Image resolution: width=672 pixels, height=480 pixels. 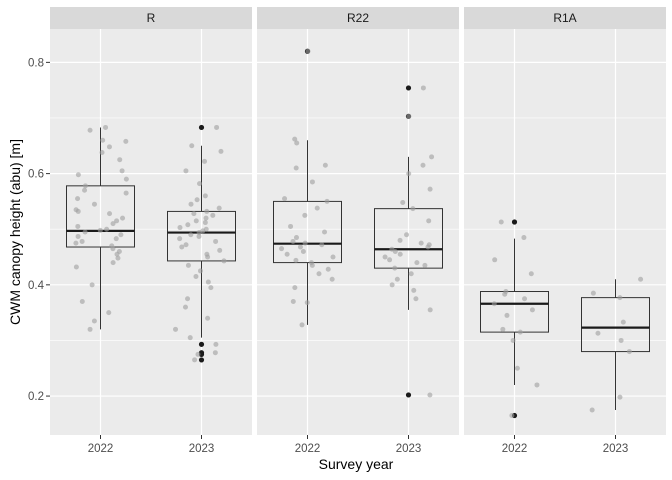 I want to click on y-tick-label: 0.6, so click(x=36, y=175).